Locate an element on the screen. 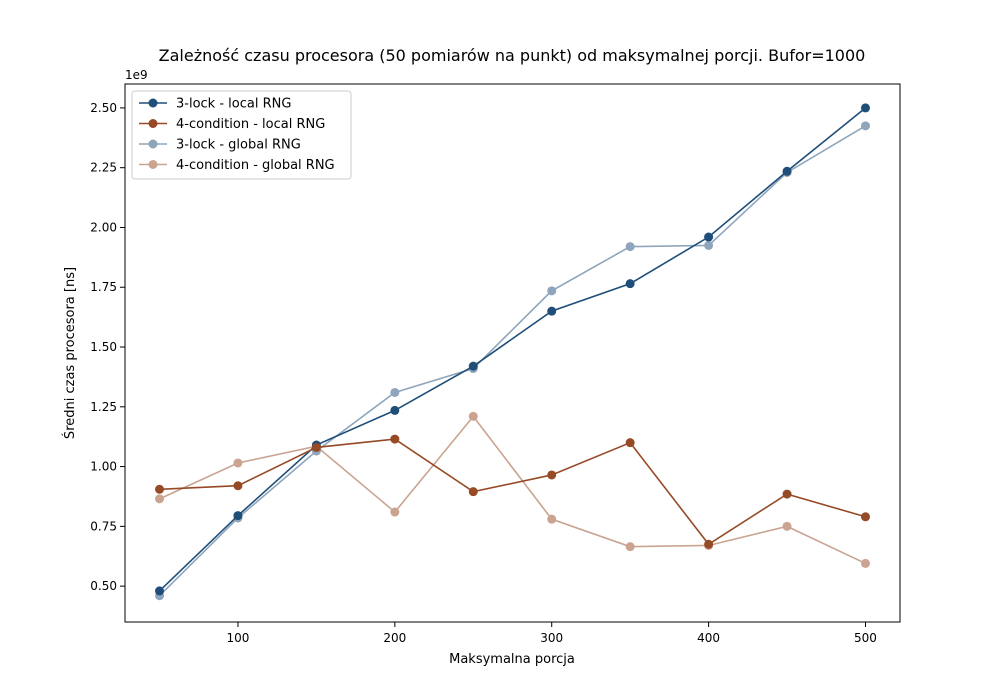  x-tick-label: 500 is located at coordinates (865, 638).